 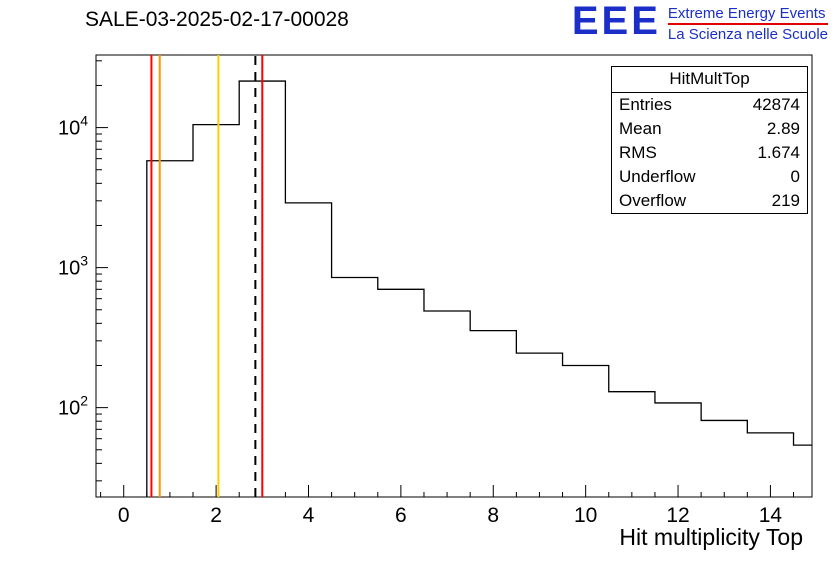 What do you see at coordinates (585, 515) in the screenshot?
I see `x-tick-label: 10` at bounding box center [585, 515].